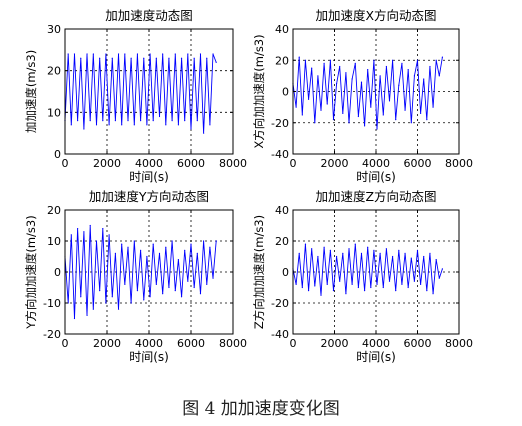 This screenshot has width=522, height=426. Describe the element at coordinates (54, 112) in the screenshot. I see `y-tick-label: 10` at that location.